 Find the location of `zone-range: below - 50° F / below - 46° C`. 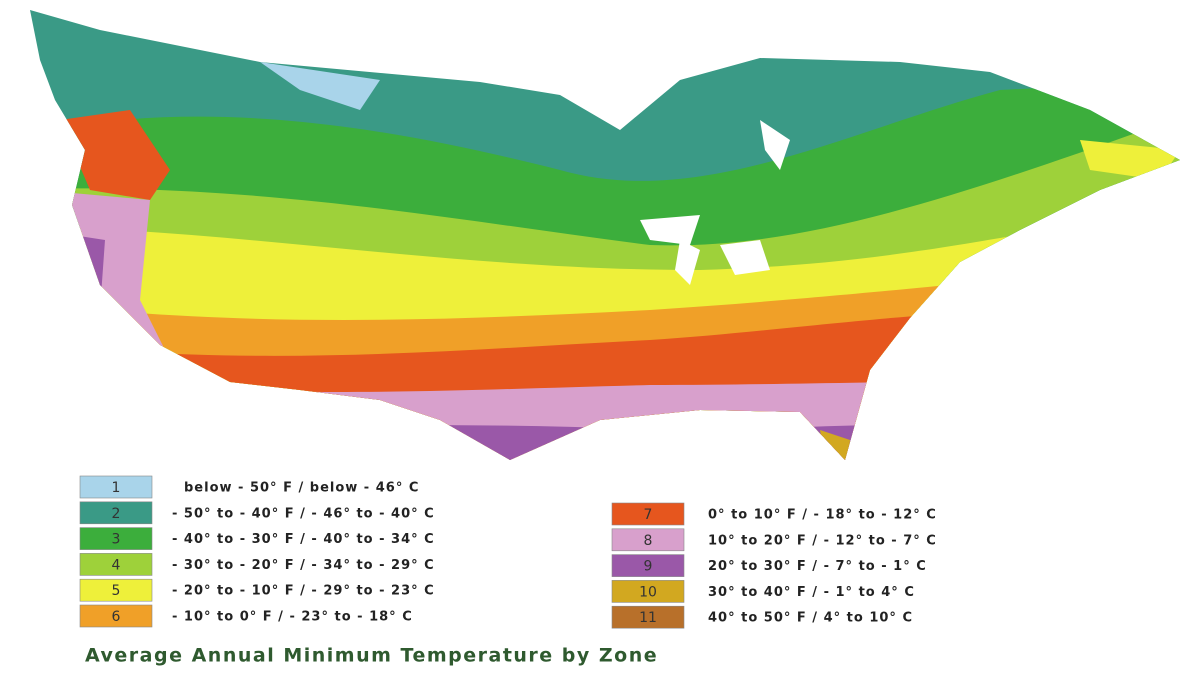

zone-range: below - 50° F / below - 46° C is located at coordinates (301, 488).